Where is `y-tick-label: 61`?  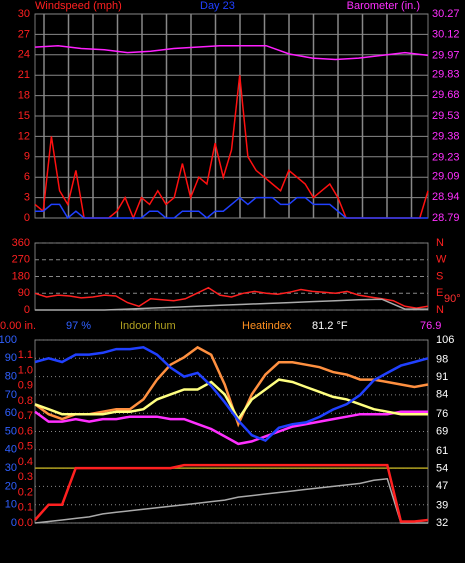 y-tick-label: 61 is located at coordinates (442, 451).